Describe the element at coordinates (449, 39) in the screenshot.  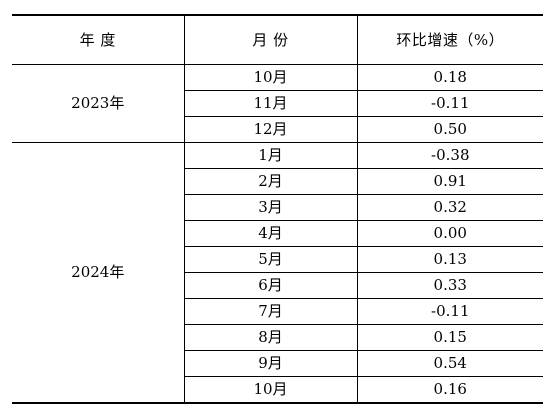
I see `header-rate: 环比增速（%）` at that location.